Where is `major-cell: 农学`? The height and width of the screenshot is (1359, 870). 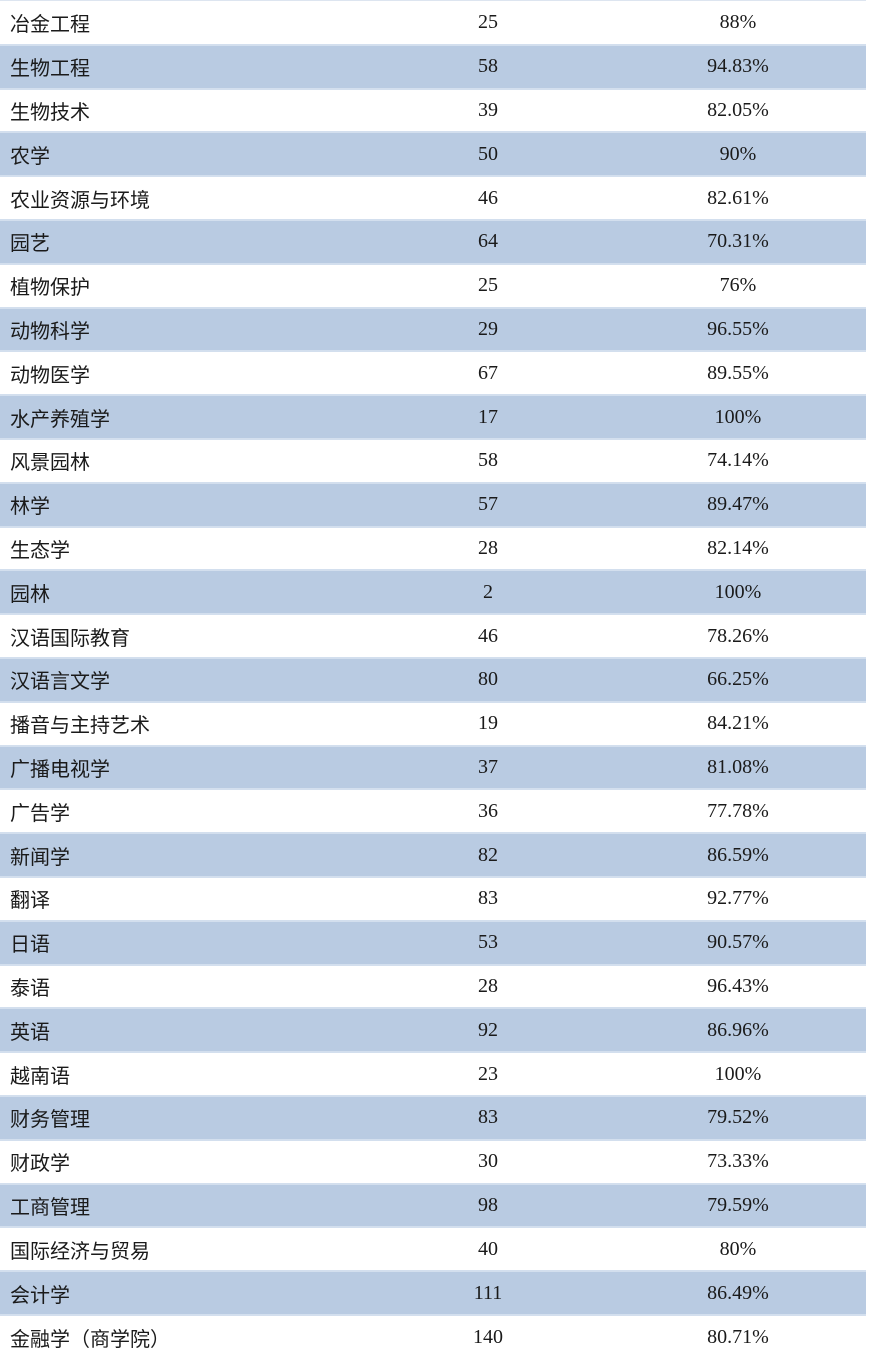
major-cell: 农学 is located at coordinates (183, 154).